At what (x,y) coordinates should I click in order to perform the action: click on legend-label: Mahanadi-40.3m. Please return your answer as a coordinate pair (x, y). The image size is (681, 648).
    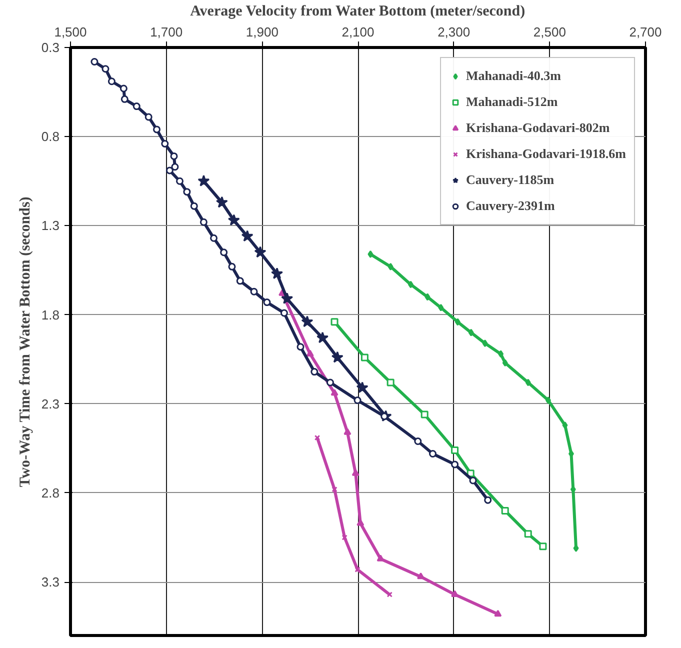
    Looking at the image, I should click on (513, 76).